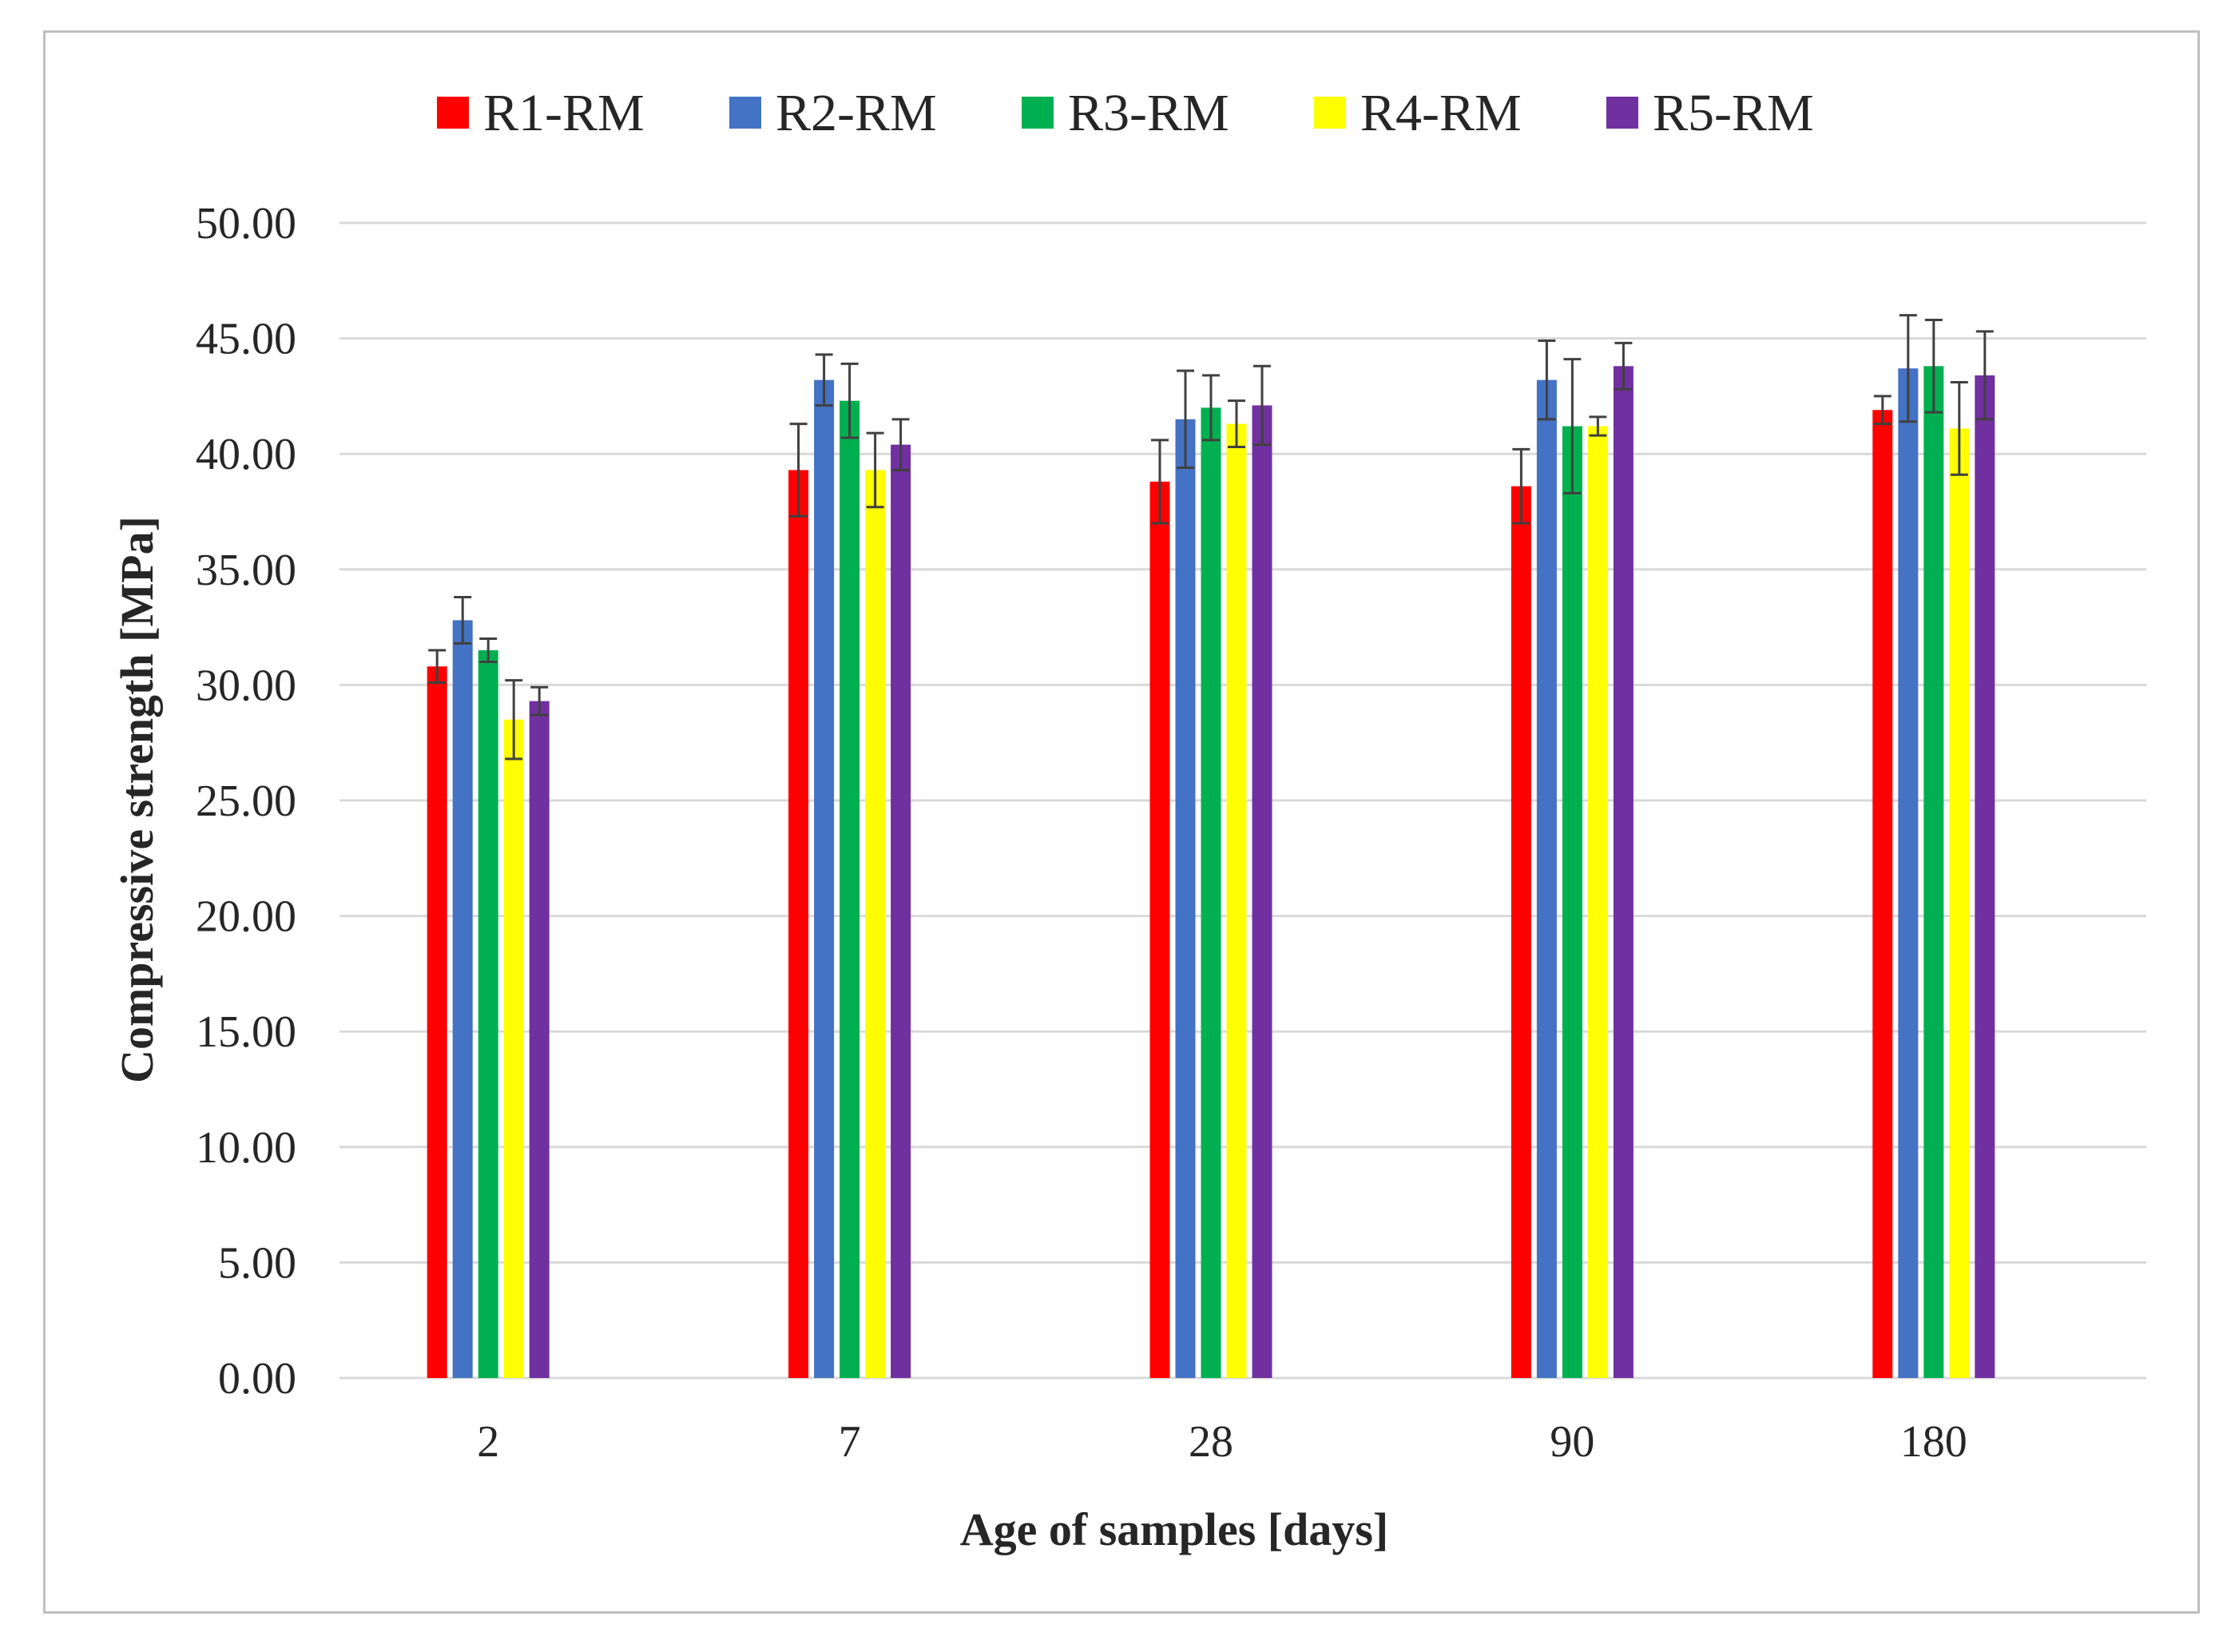  What do you see at coordinates (1148, 113) in the screenshot?
I see `legend-label: R3-RM` at bounding box center [1148, 113].